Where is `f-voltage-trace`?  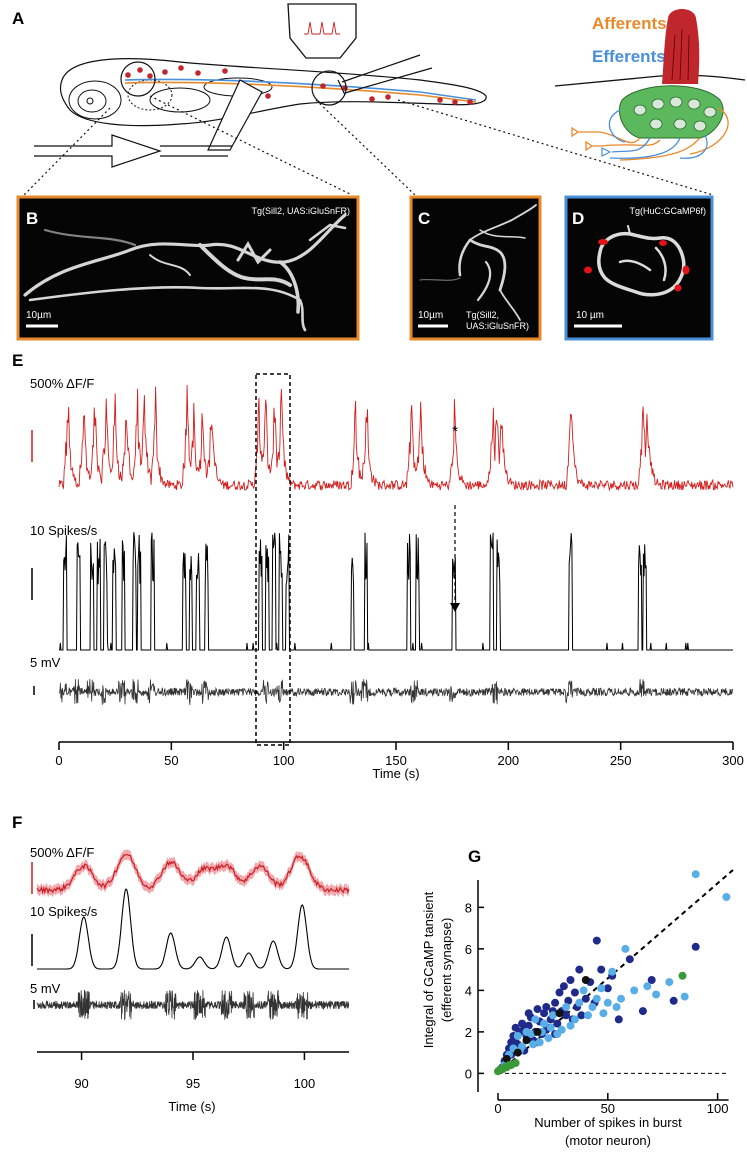 f-voltage-trace is located at coordinates (193, 1005).